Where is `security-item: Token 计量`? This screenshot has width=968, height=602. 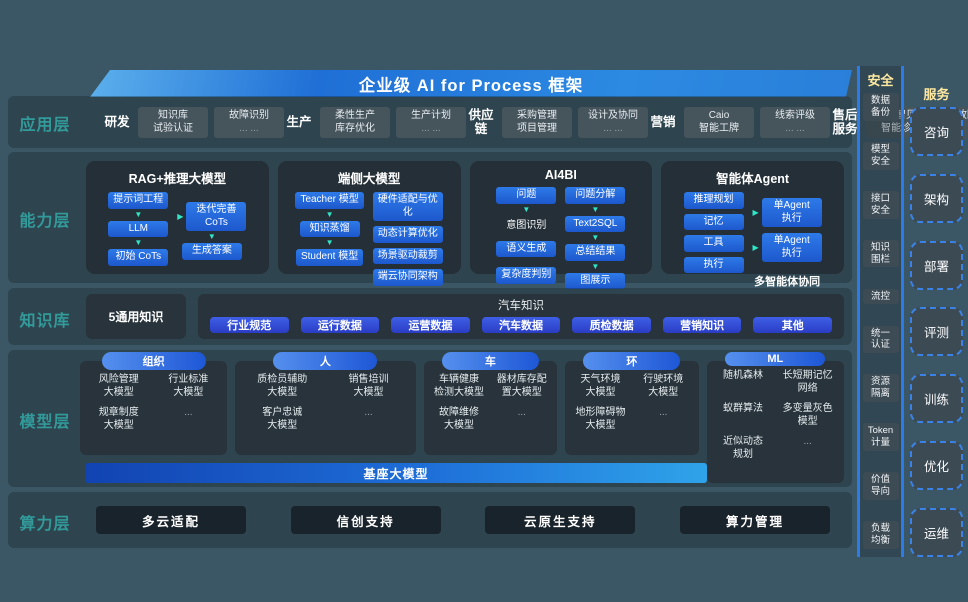
security-item: Token 计量 is located at coordinates (880, 437).